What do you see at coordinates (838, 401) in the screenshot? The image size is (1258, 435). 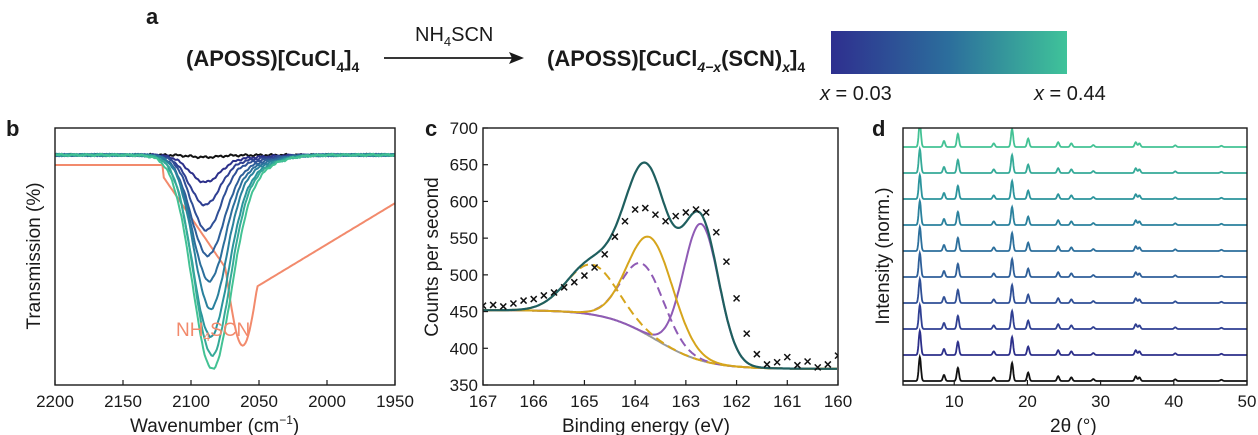 I see `x-tick-label-c: 160` at bounding box center [838, 401].